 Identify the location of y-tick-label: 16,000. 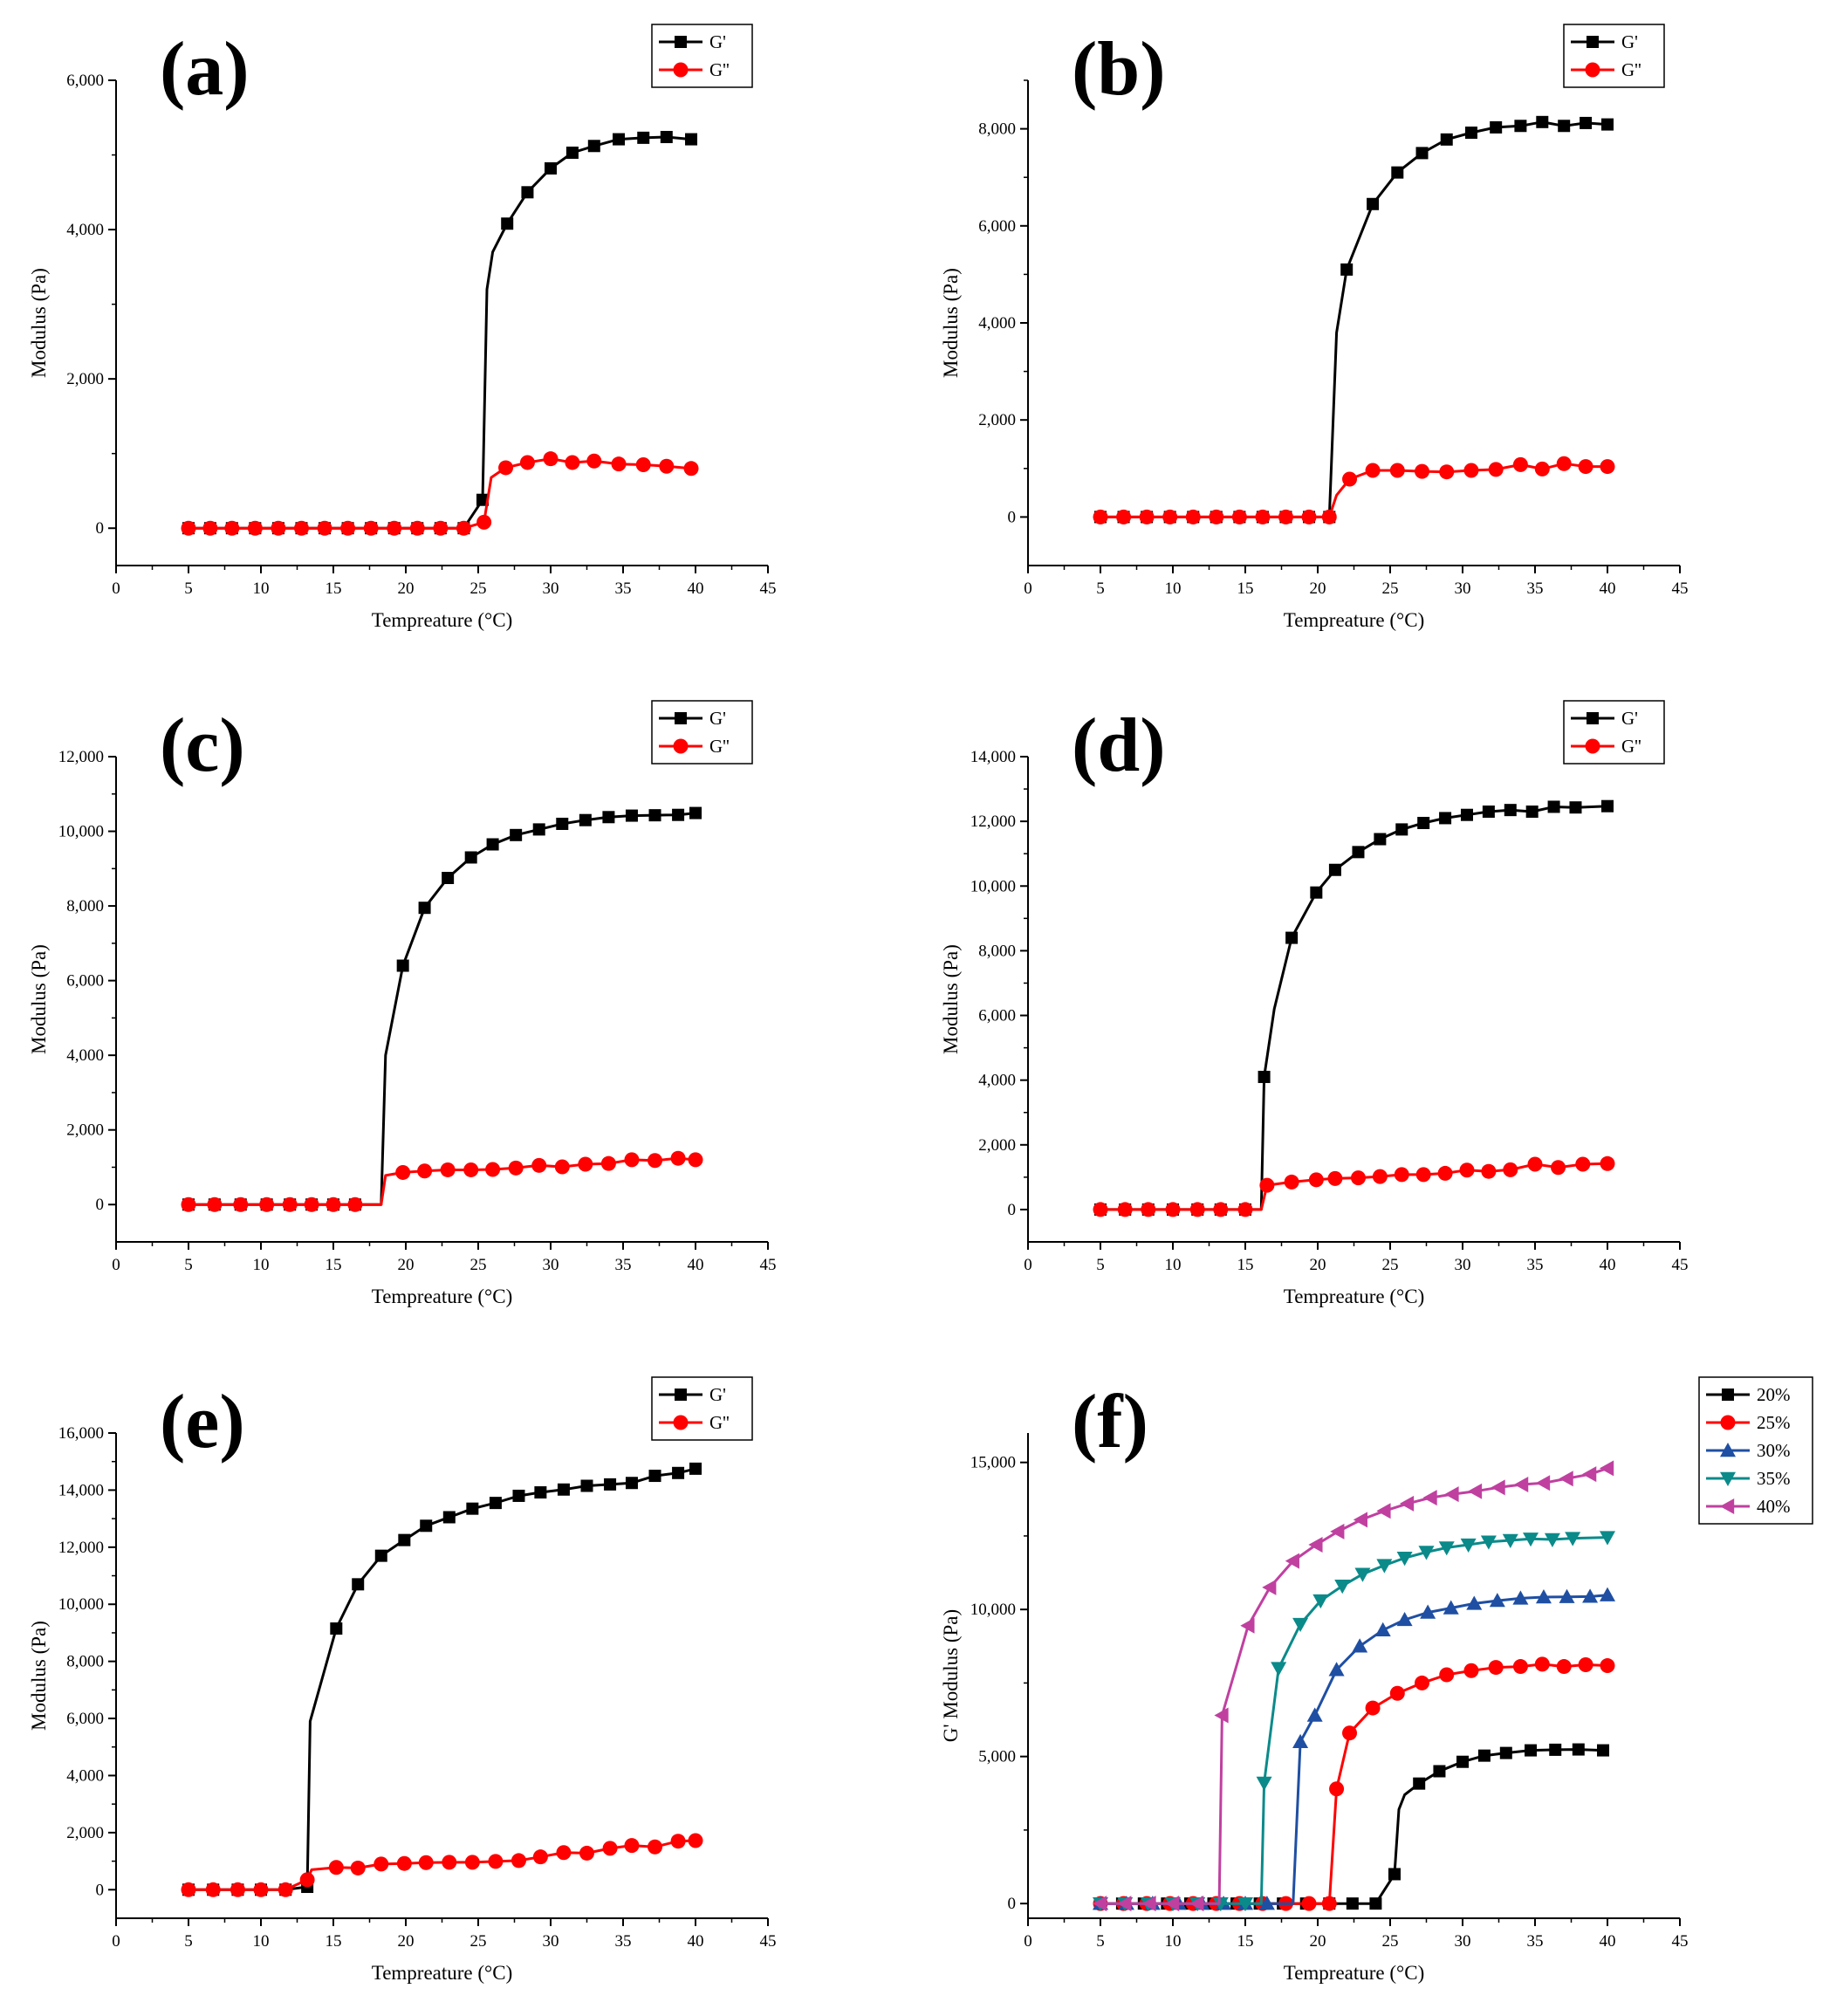
(81, 1433).